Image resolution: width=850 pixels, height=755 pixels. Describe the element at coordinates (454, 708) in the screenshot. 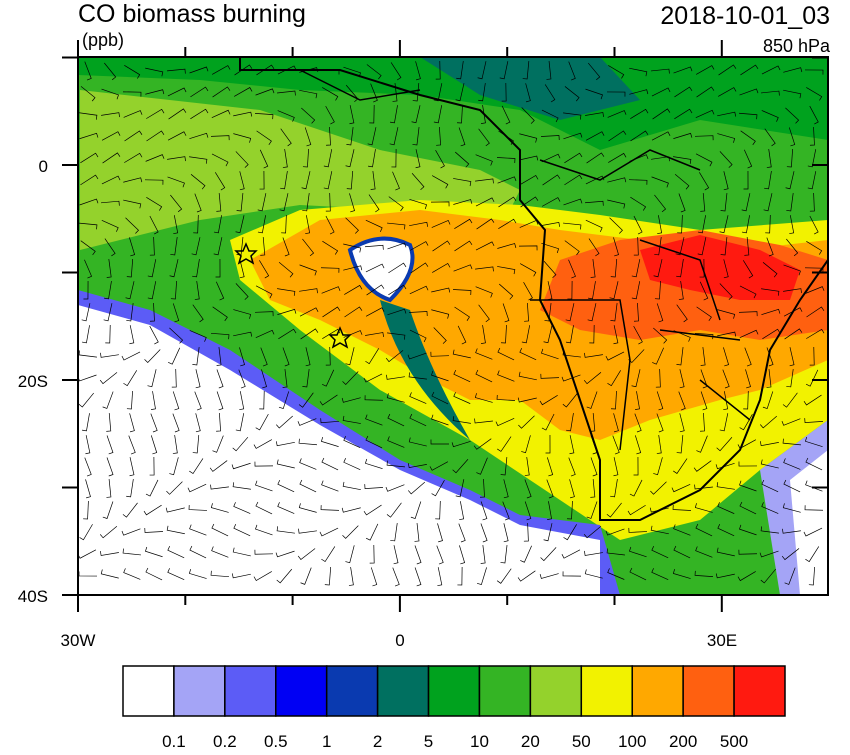

I see `colorbar: 0.1 0.2 0.5 1 2 5 10 20 50 100 200 500` at that location.